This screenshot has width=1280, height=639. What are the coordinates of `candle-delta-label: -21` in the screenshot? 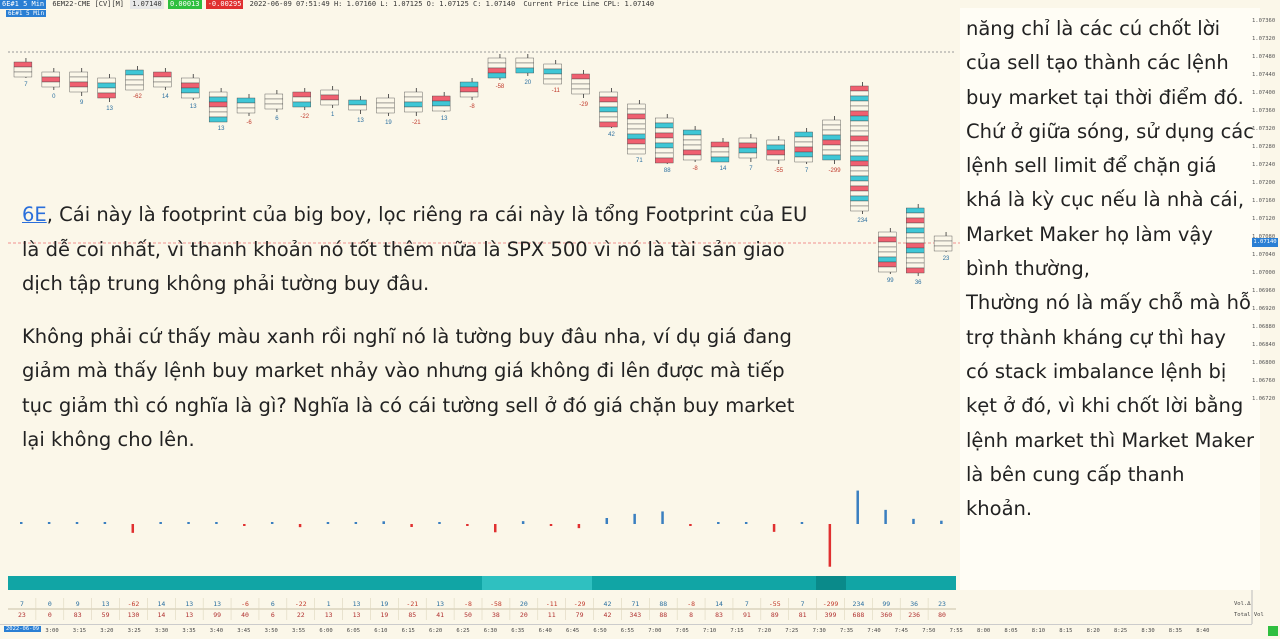 It's located at (416, 123).